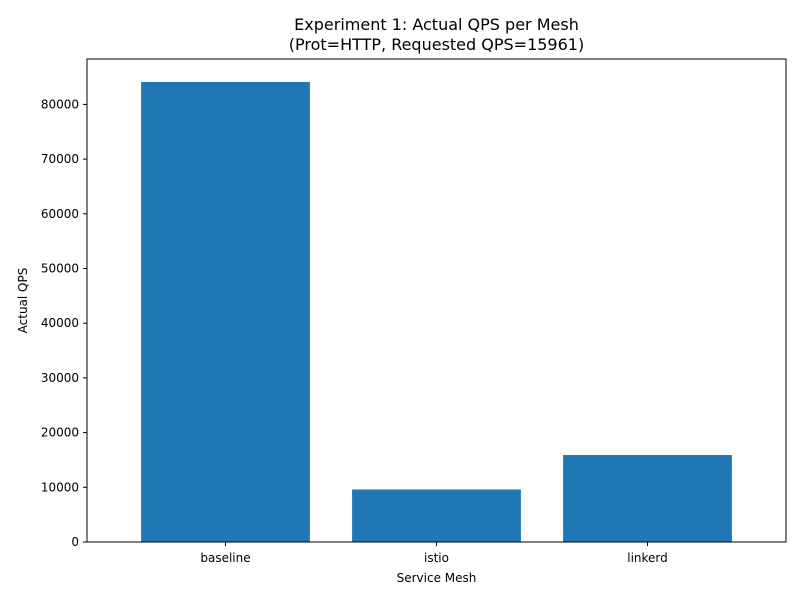 This screenshot has height=600, width=800. What do you see at coordinates (60, 269) in the screenshot?
I see `y-tick-label: 50000` at bounding box center [60, 269].